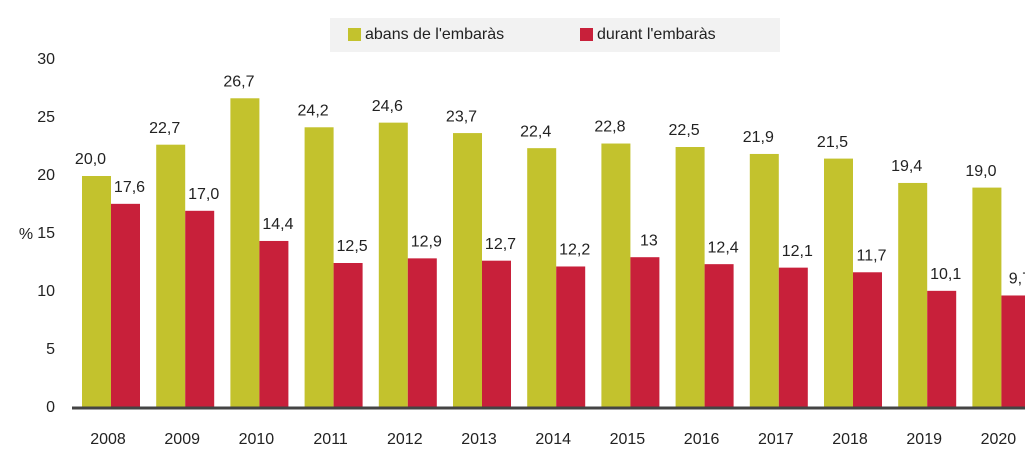  I want to click on value-label: 12,4, so click(723, 247).